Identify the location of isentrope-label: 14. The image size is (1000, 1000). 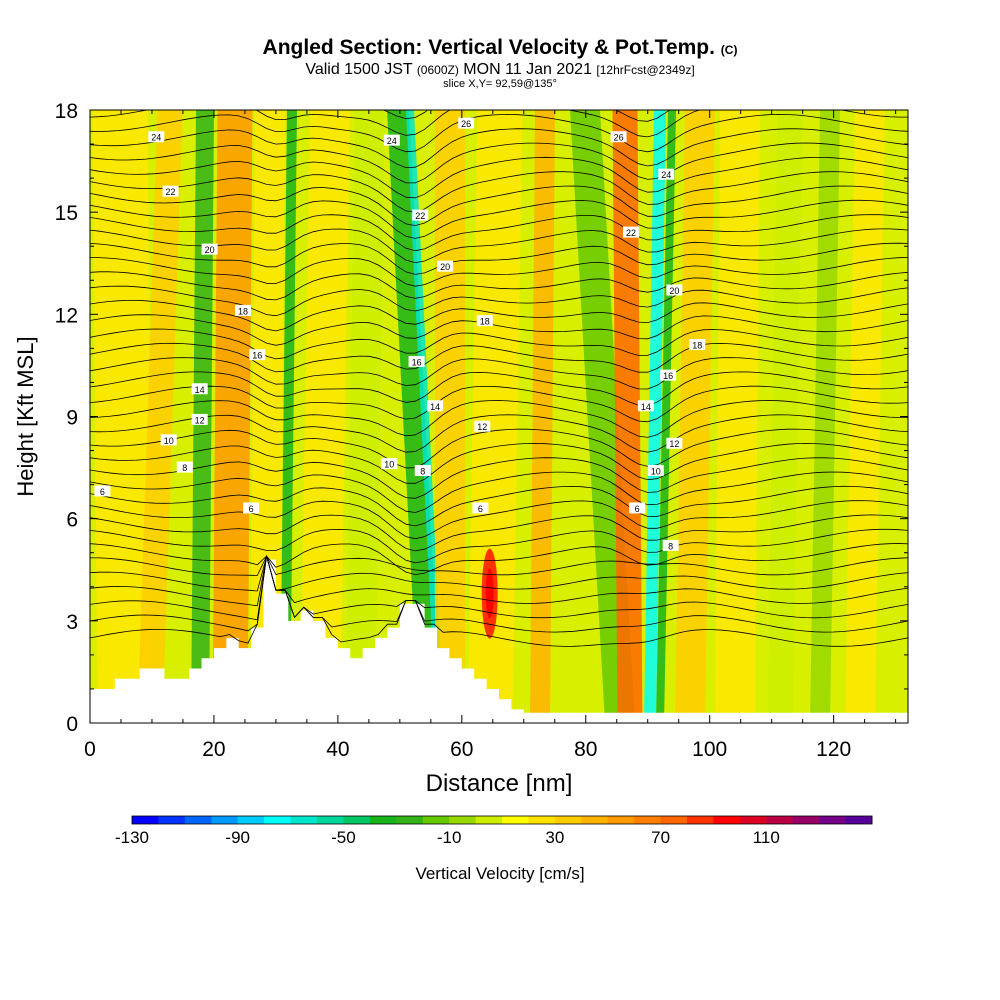
(199, 389).